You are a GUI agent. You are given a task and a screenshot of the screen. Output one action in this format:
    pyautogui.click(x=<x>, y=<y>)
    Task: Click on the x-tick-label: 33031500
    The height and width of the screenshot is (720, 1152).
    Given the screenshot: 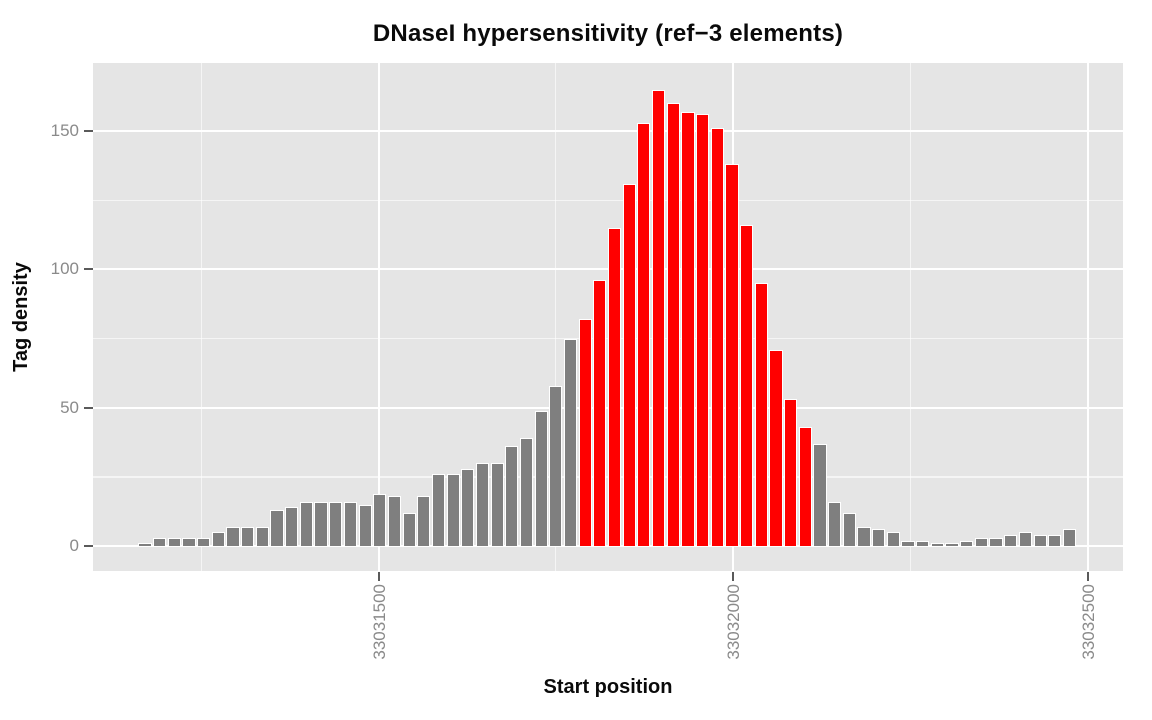 What is the action you would take?
    pyautogui.click(x=408, y=622)
    